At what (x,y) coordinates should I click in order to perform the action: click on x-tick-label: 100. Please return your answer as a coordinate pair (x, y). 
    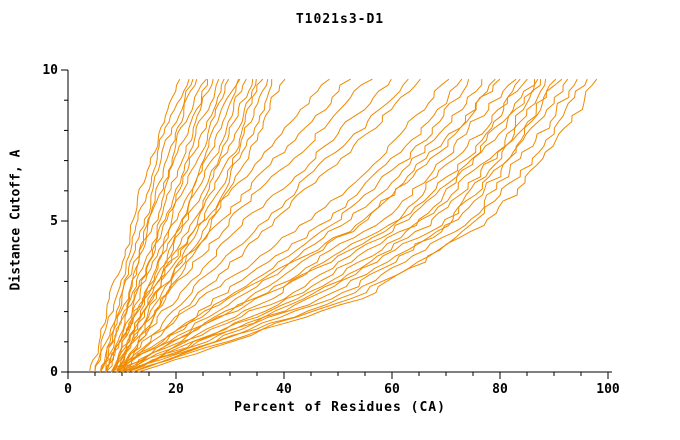
    Looking at the image, I should click on (608, 389).